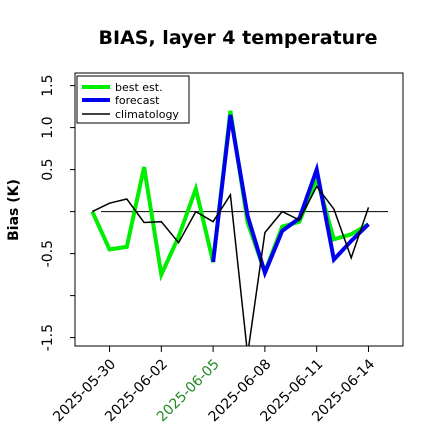 The width and height of the screenshot is (440, 440). Describe the element at coordinates (137, 100) in the screenshot. I see `legend-label-forecast: forecast` at that location.